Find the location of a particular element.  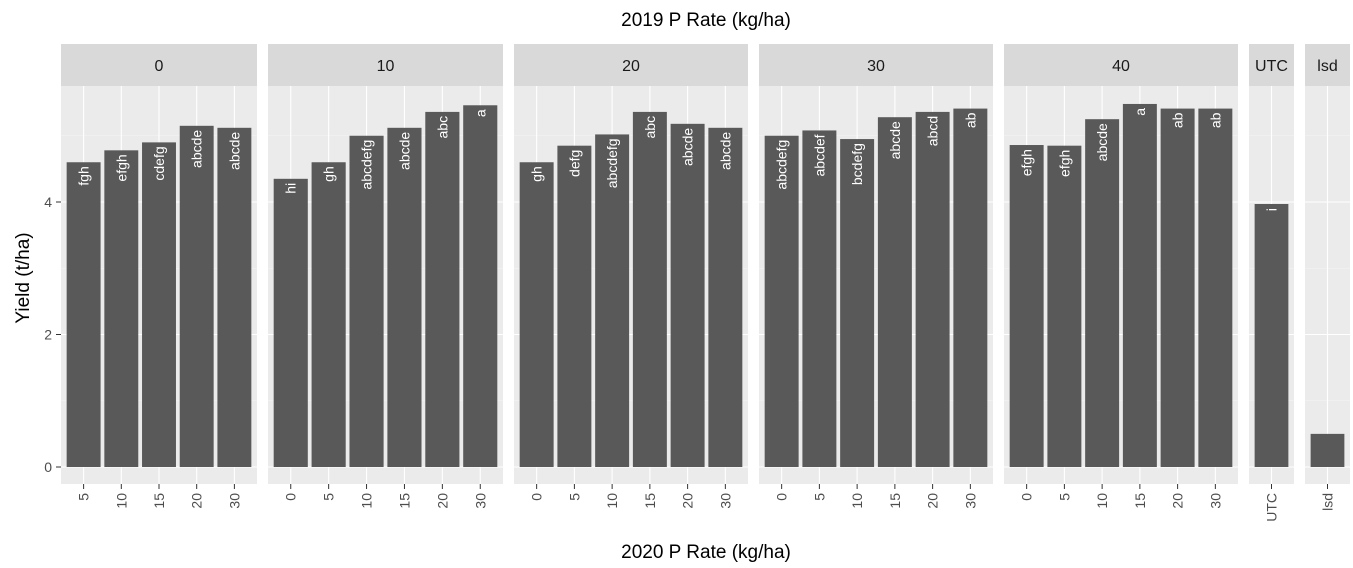

bar-letter-label: bcdefg is located at coordinates (857, 164).